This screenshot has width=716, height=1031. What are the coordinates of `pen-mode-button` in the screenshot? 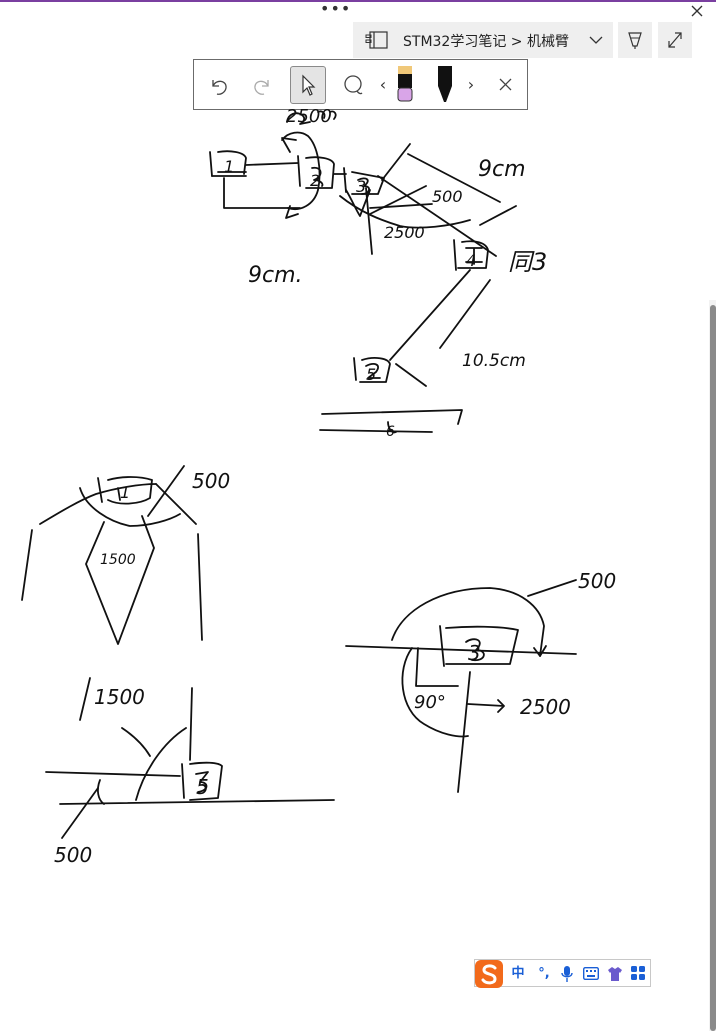 It's located at (635, 40).